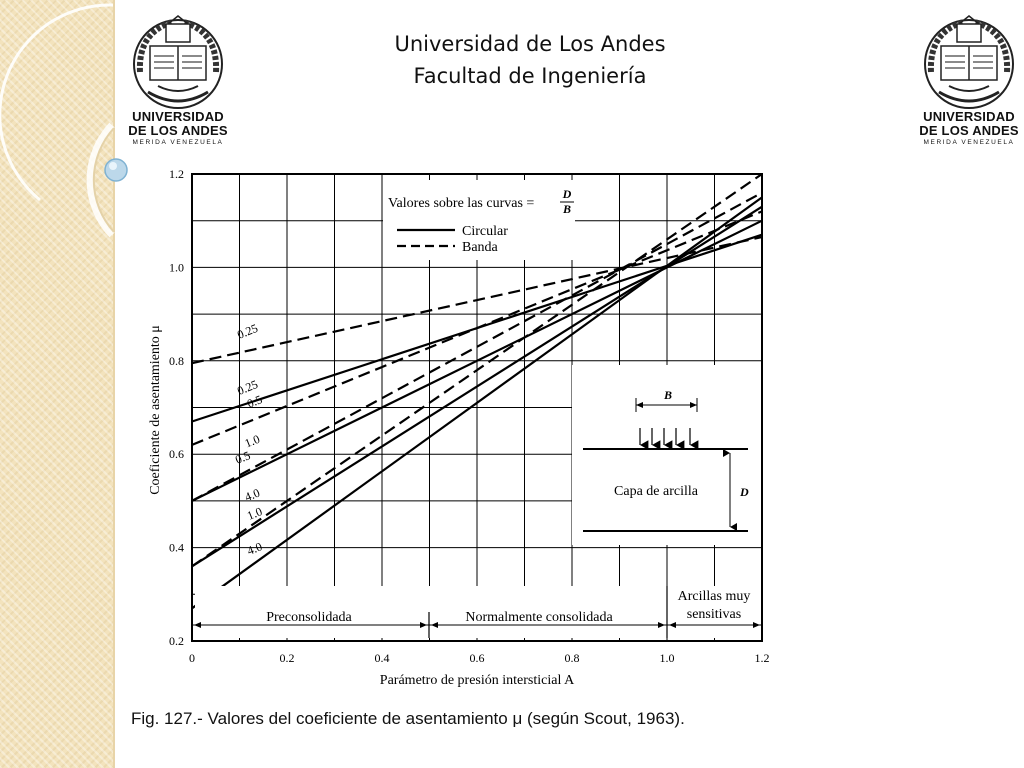 The width and height of the screenshot is (1024, 768). I want to click on y-tick-label: 1.2, so click(176, 174).